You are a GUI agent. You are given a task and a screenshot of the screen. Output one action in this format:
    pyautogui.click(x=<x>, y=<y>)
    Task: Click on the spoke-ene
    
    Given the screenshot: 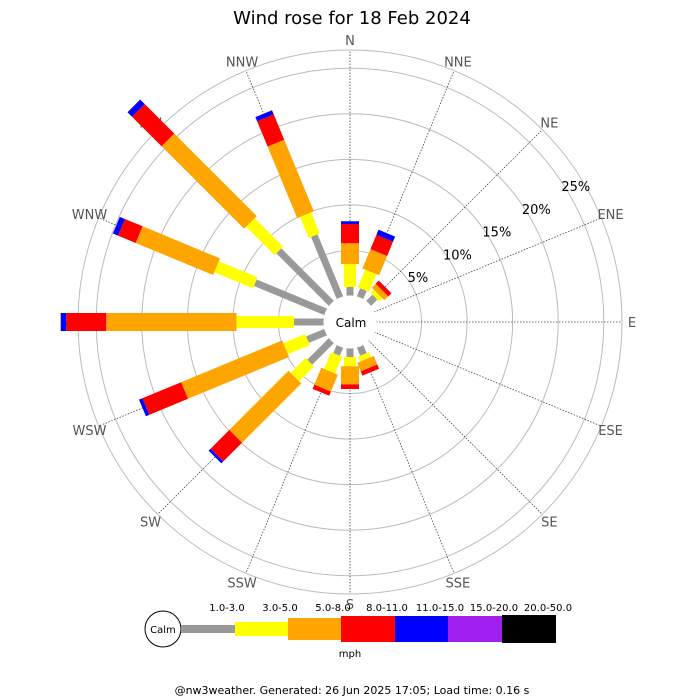 What is the action you would take?
    pyautogui.click(x=487, y=265)
    